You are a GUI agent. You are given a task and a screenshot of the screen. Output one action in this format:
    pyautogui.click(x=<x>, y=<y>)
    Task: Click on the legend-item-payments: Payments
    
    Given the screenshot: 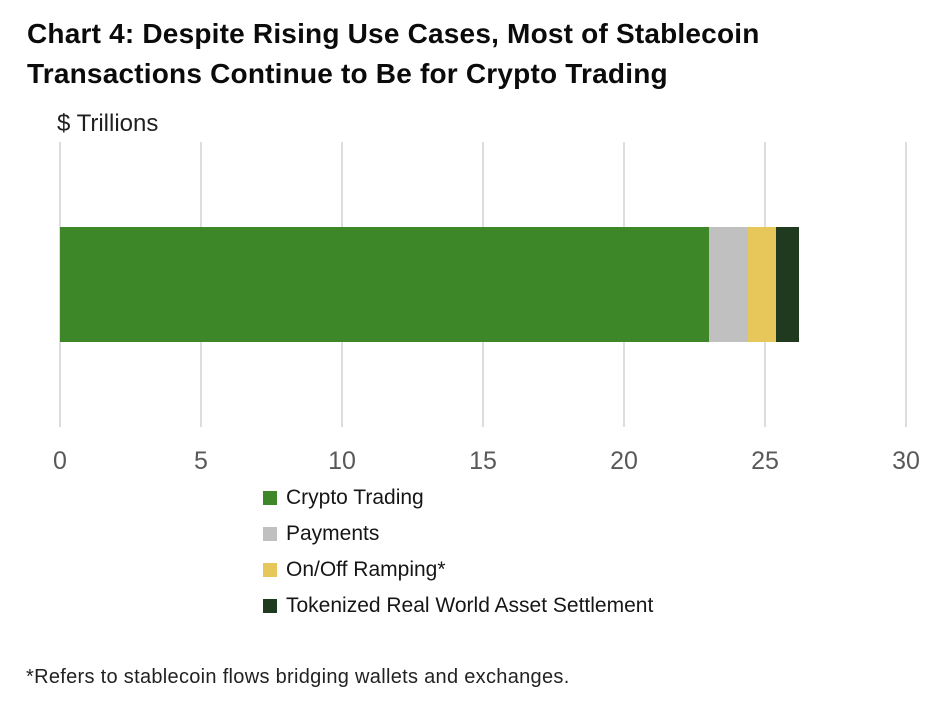 What is the action you would take?
    pyautogui.click(x=458, y=534)
    